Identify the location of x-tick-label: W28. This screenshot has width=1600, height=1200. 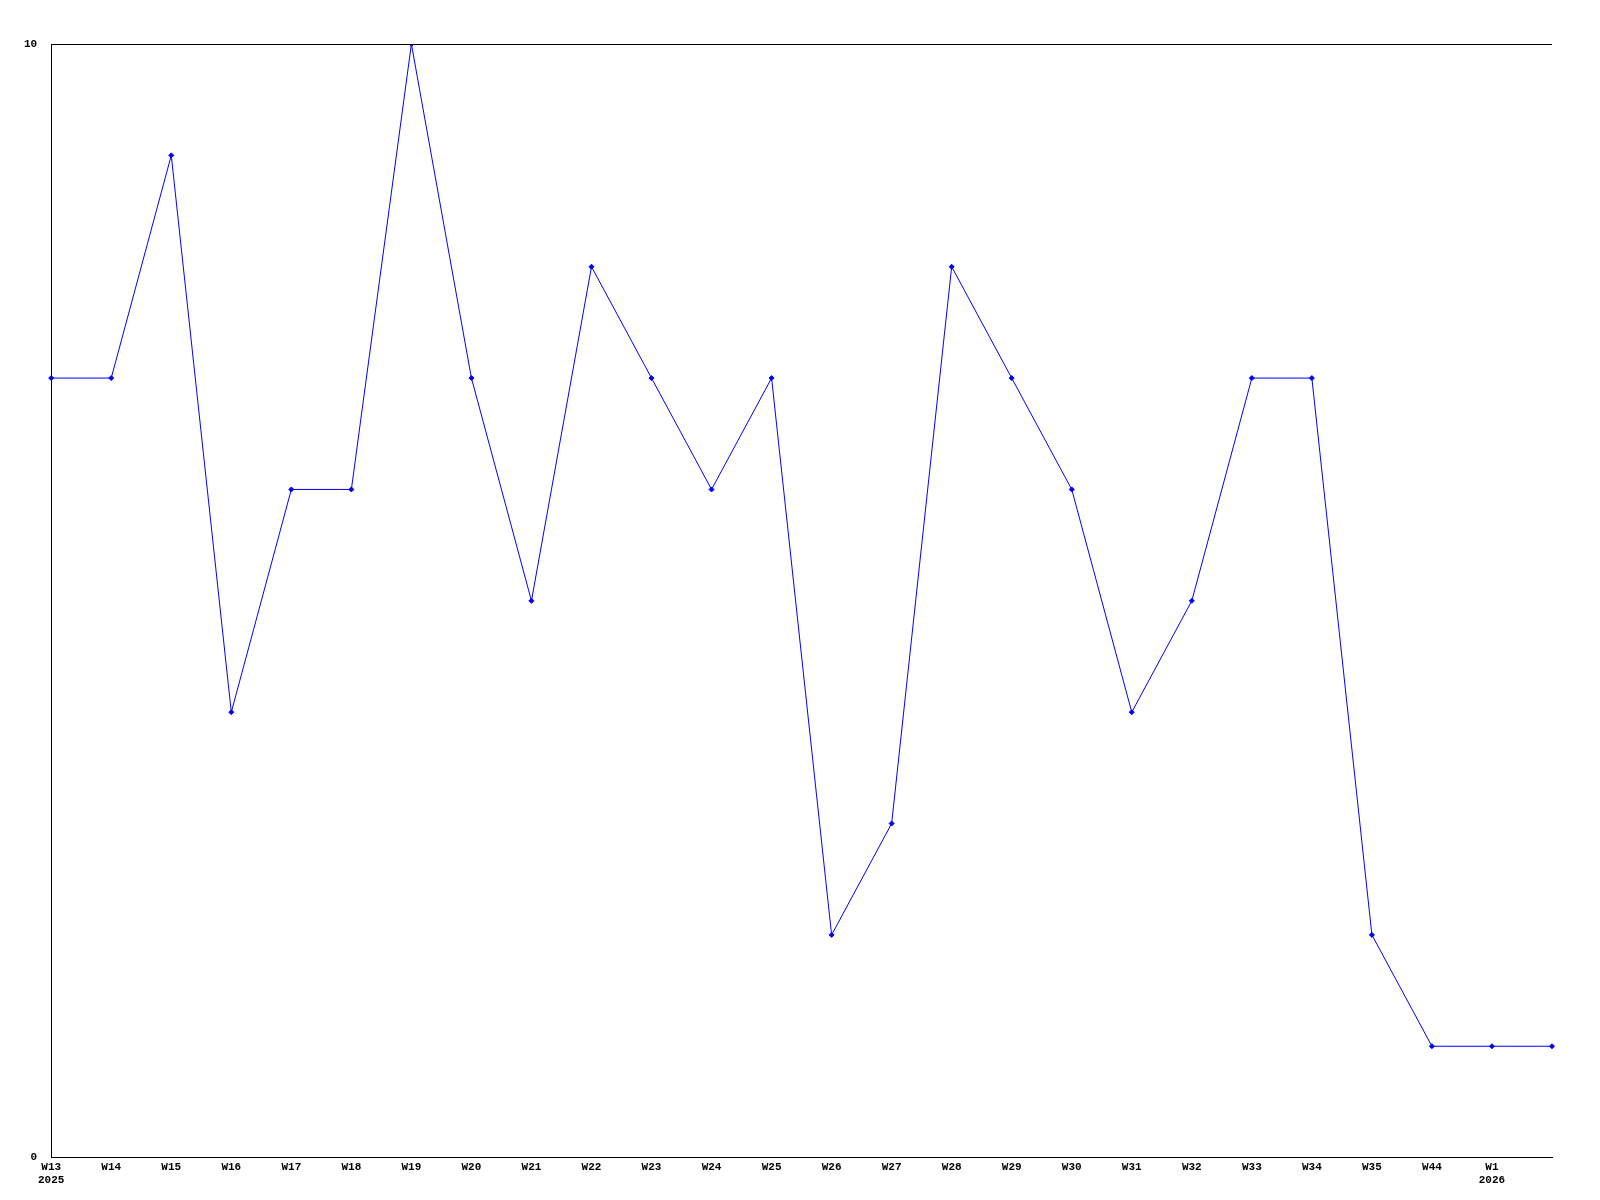
(951, 1166).